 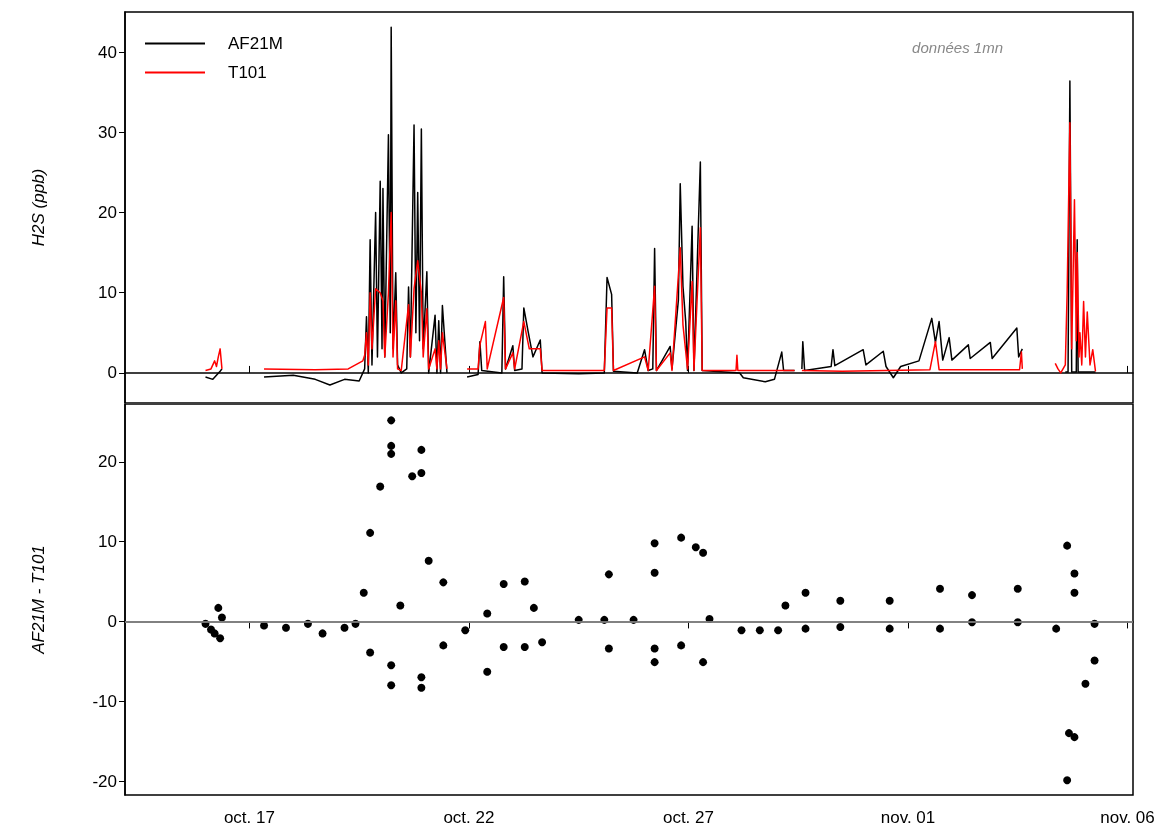 I want to click on x-tick-label: oct. 17, so click(x=249, y=817).